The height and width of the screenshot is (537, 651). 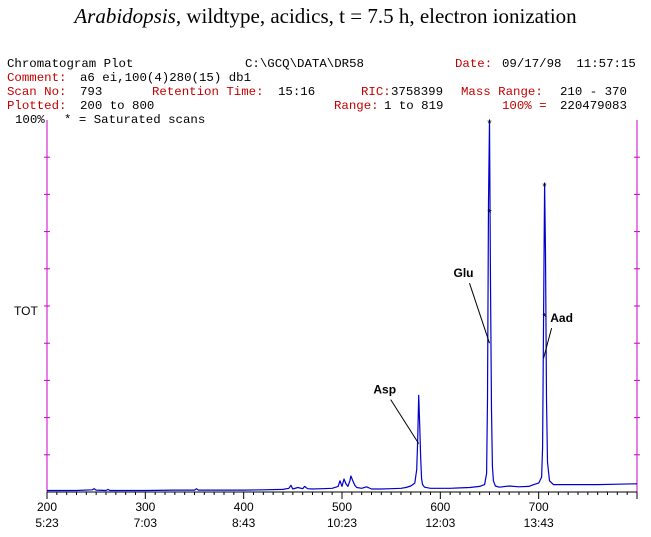 I want to click on peak-leader-aad, so click(x=548, y=343).